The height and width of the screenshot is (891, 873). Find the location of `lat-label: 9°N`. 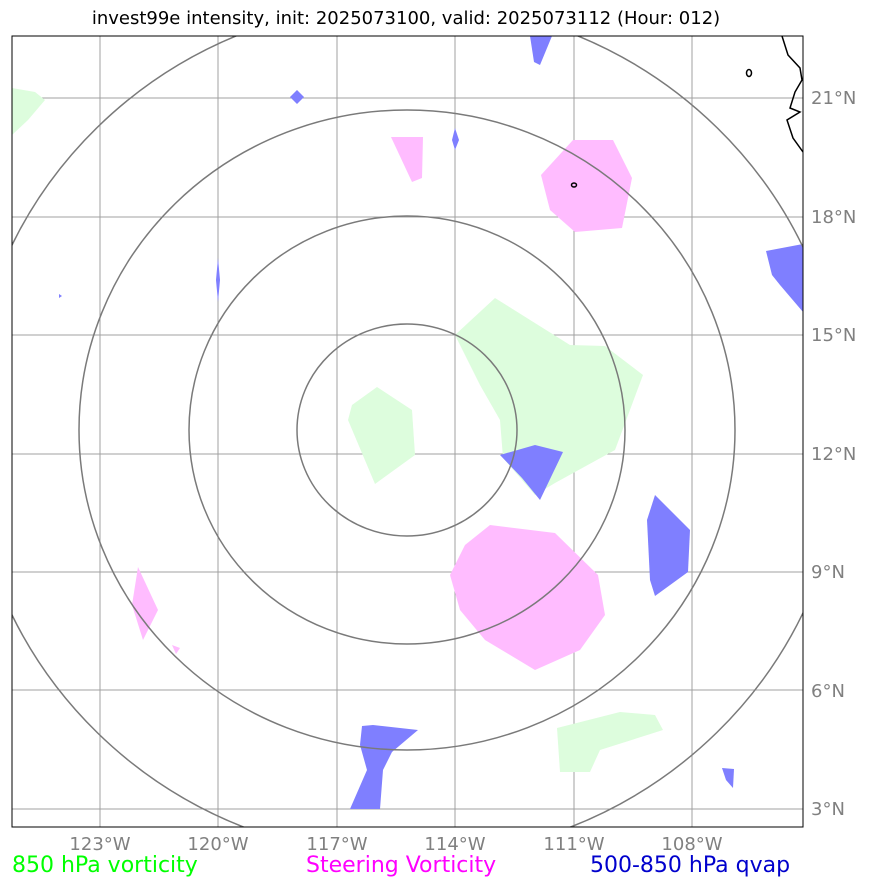

lat-label: 9°N is located at coordinates (828, 572).